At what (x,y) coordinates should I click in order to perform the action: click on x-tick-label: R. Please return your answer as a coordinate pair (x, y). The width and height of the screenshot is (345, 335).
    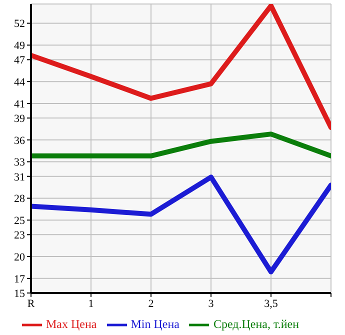
    Looking at the image, I should click on (31, 304).